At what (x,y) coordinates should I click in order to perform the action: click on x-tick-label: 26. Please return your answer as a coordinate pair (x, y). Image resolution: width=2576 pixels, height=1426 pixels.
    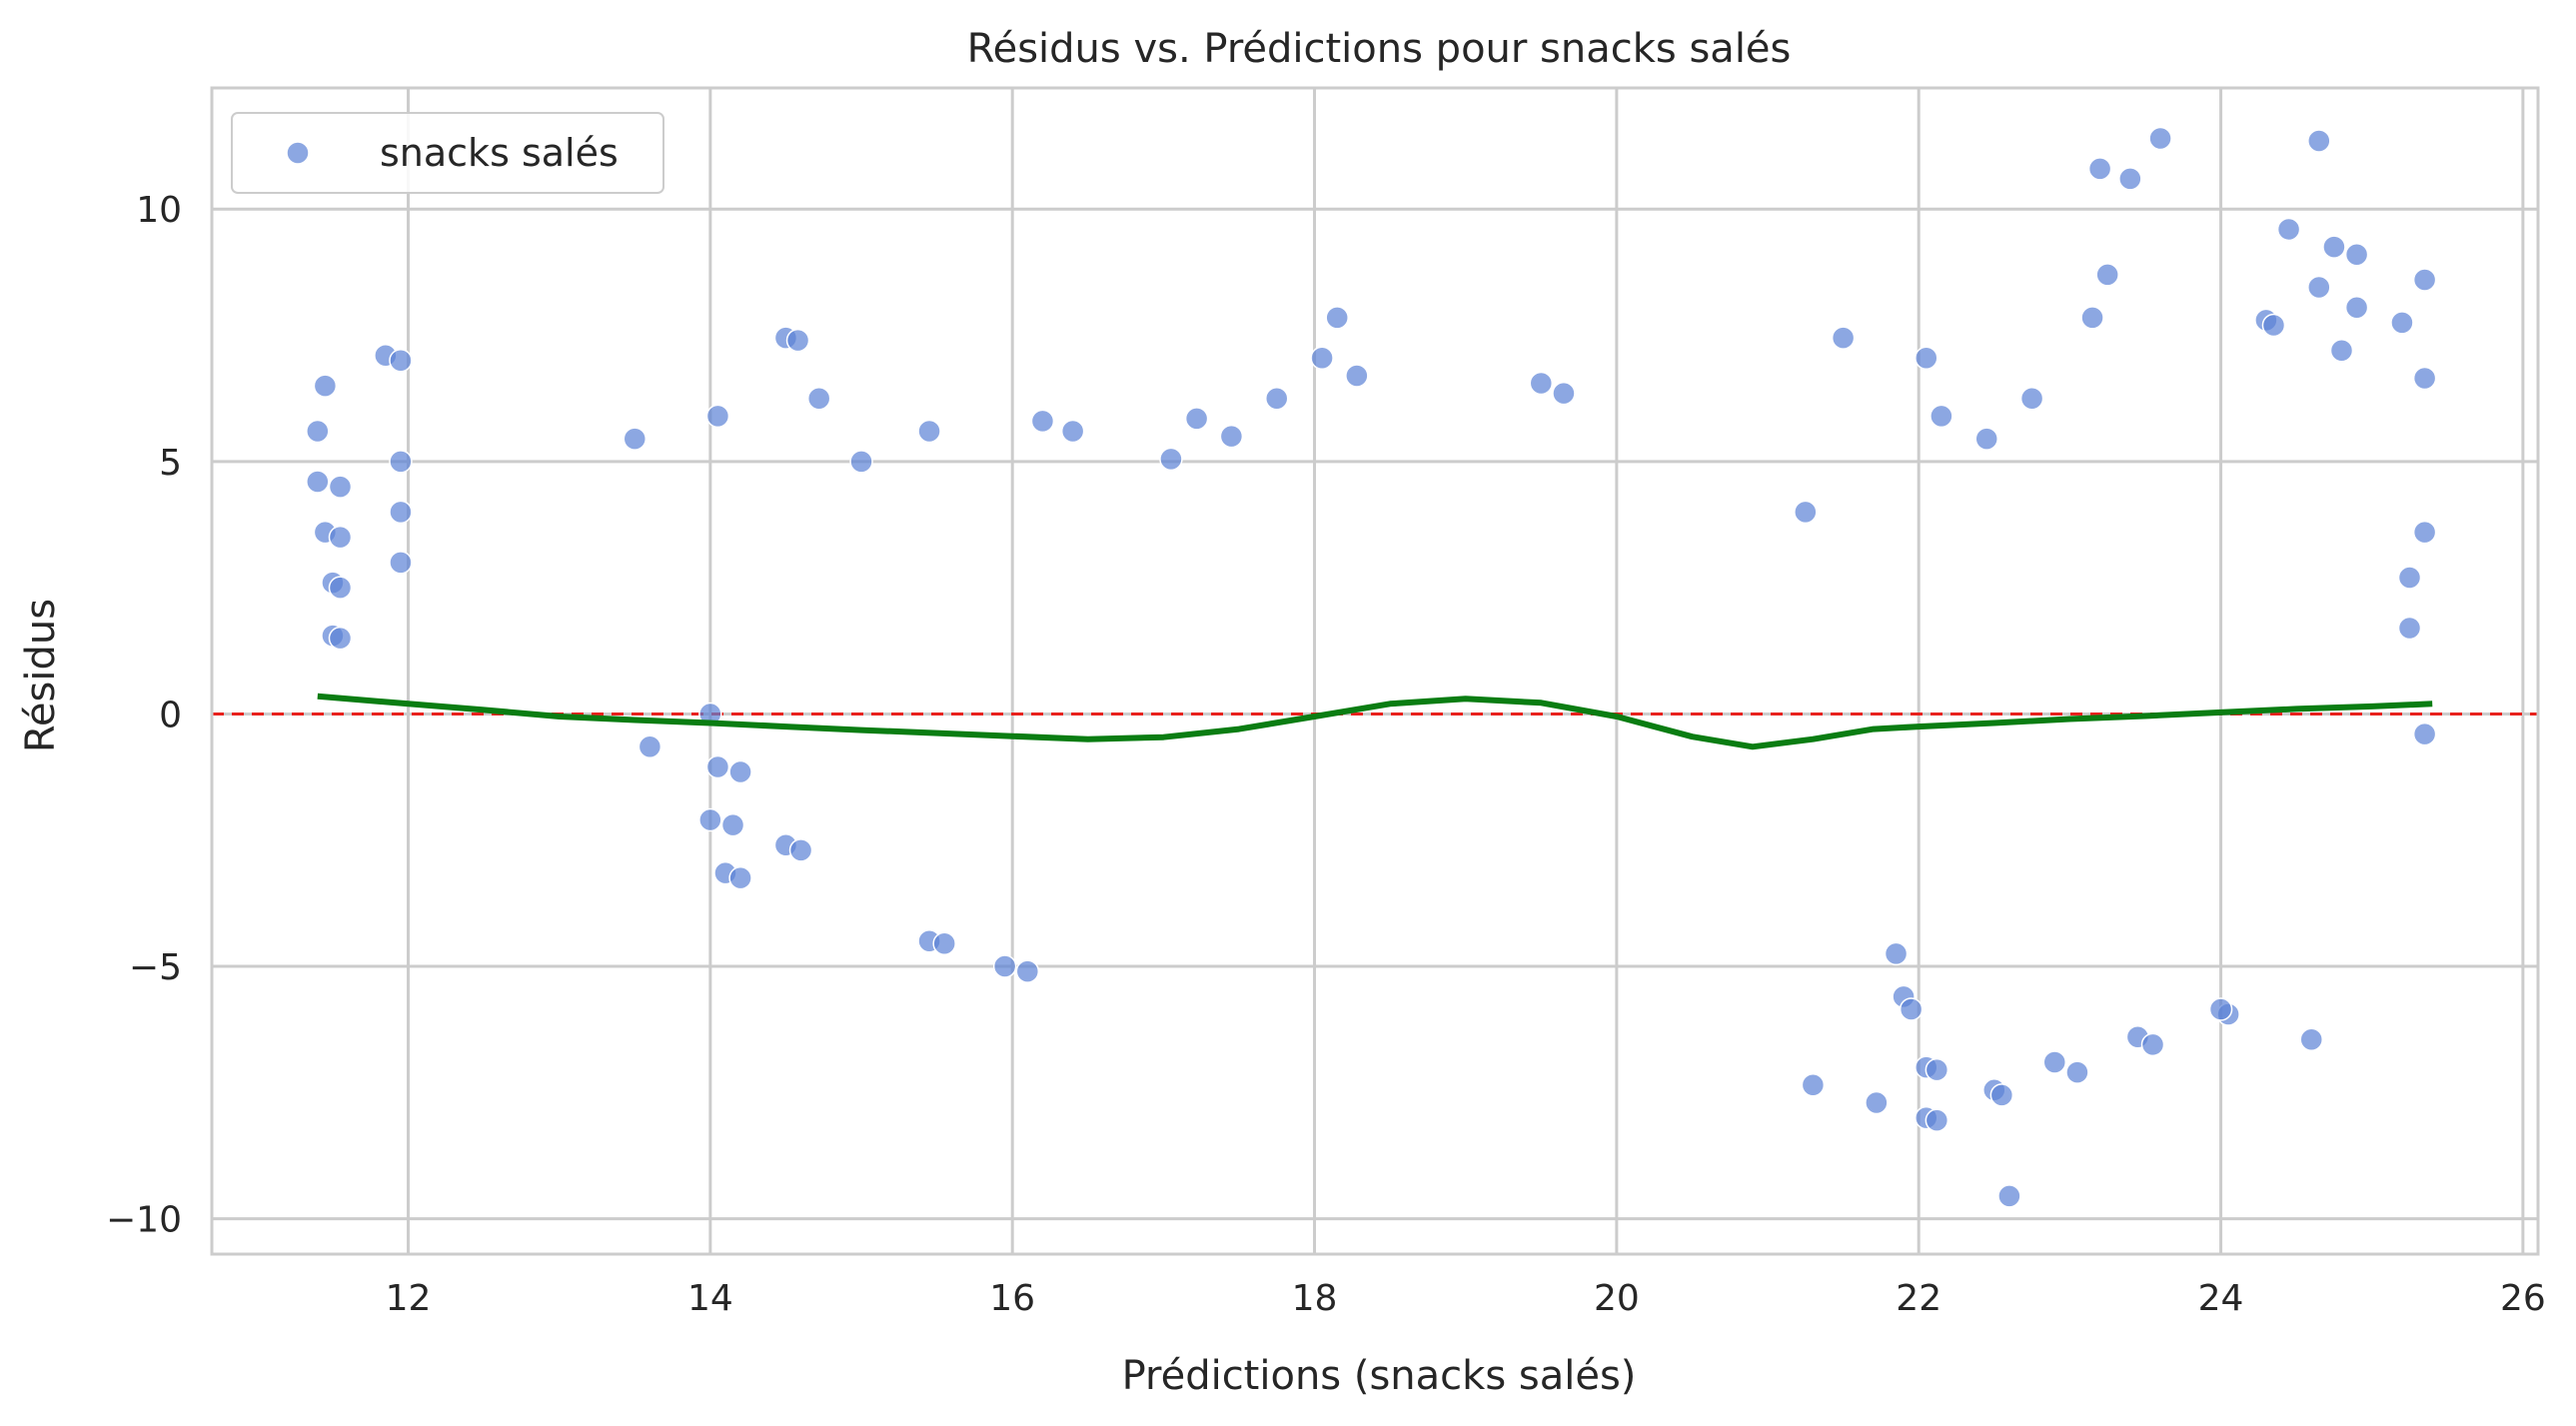
    Looking at the image, I should click on (2523, 1298).